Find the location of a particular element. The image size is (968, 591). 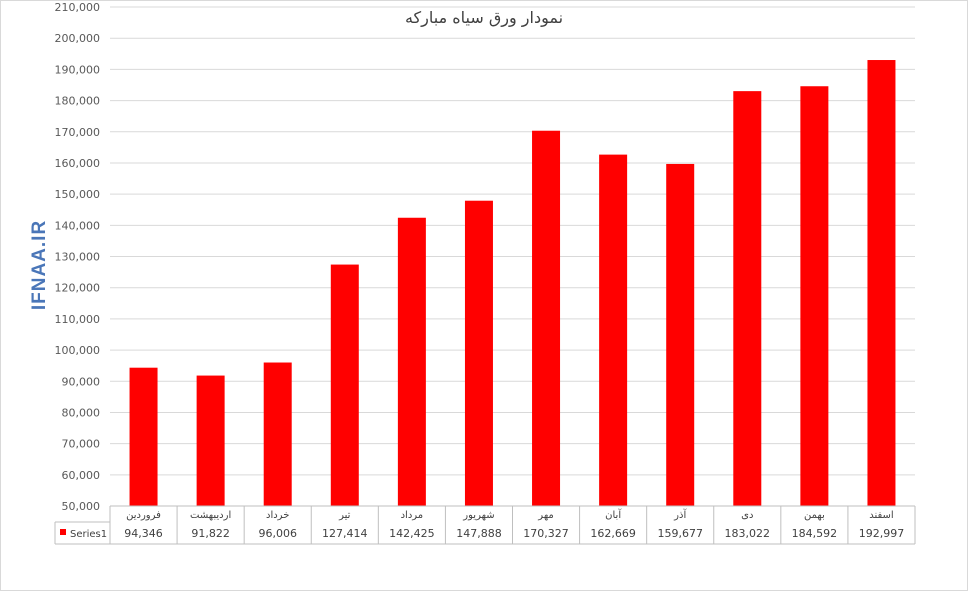

category-label: دی is located at coordinates (747, 515).